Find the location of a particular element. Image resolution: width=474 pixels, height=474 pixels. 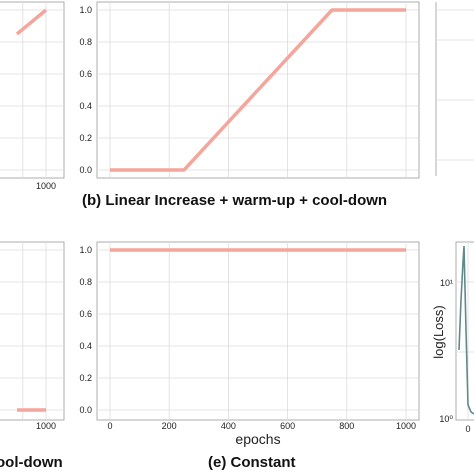

panel-a-frame is located at coordinates (32, 90).